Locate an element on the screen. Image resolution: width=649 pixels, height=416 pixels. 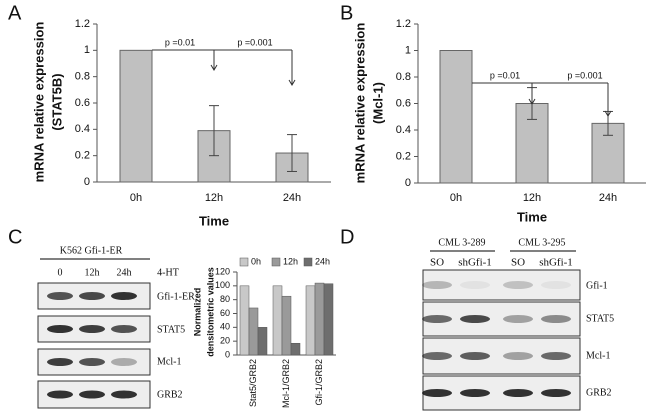
protein-label: Gfi-1 is located at coordinates (597, 285).